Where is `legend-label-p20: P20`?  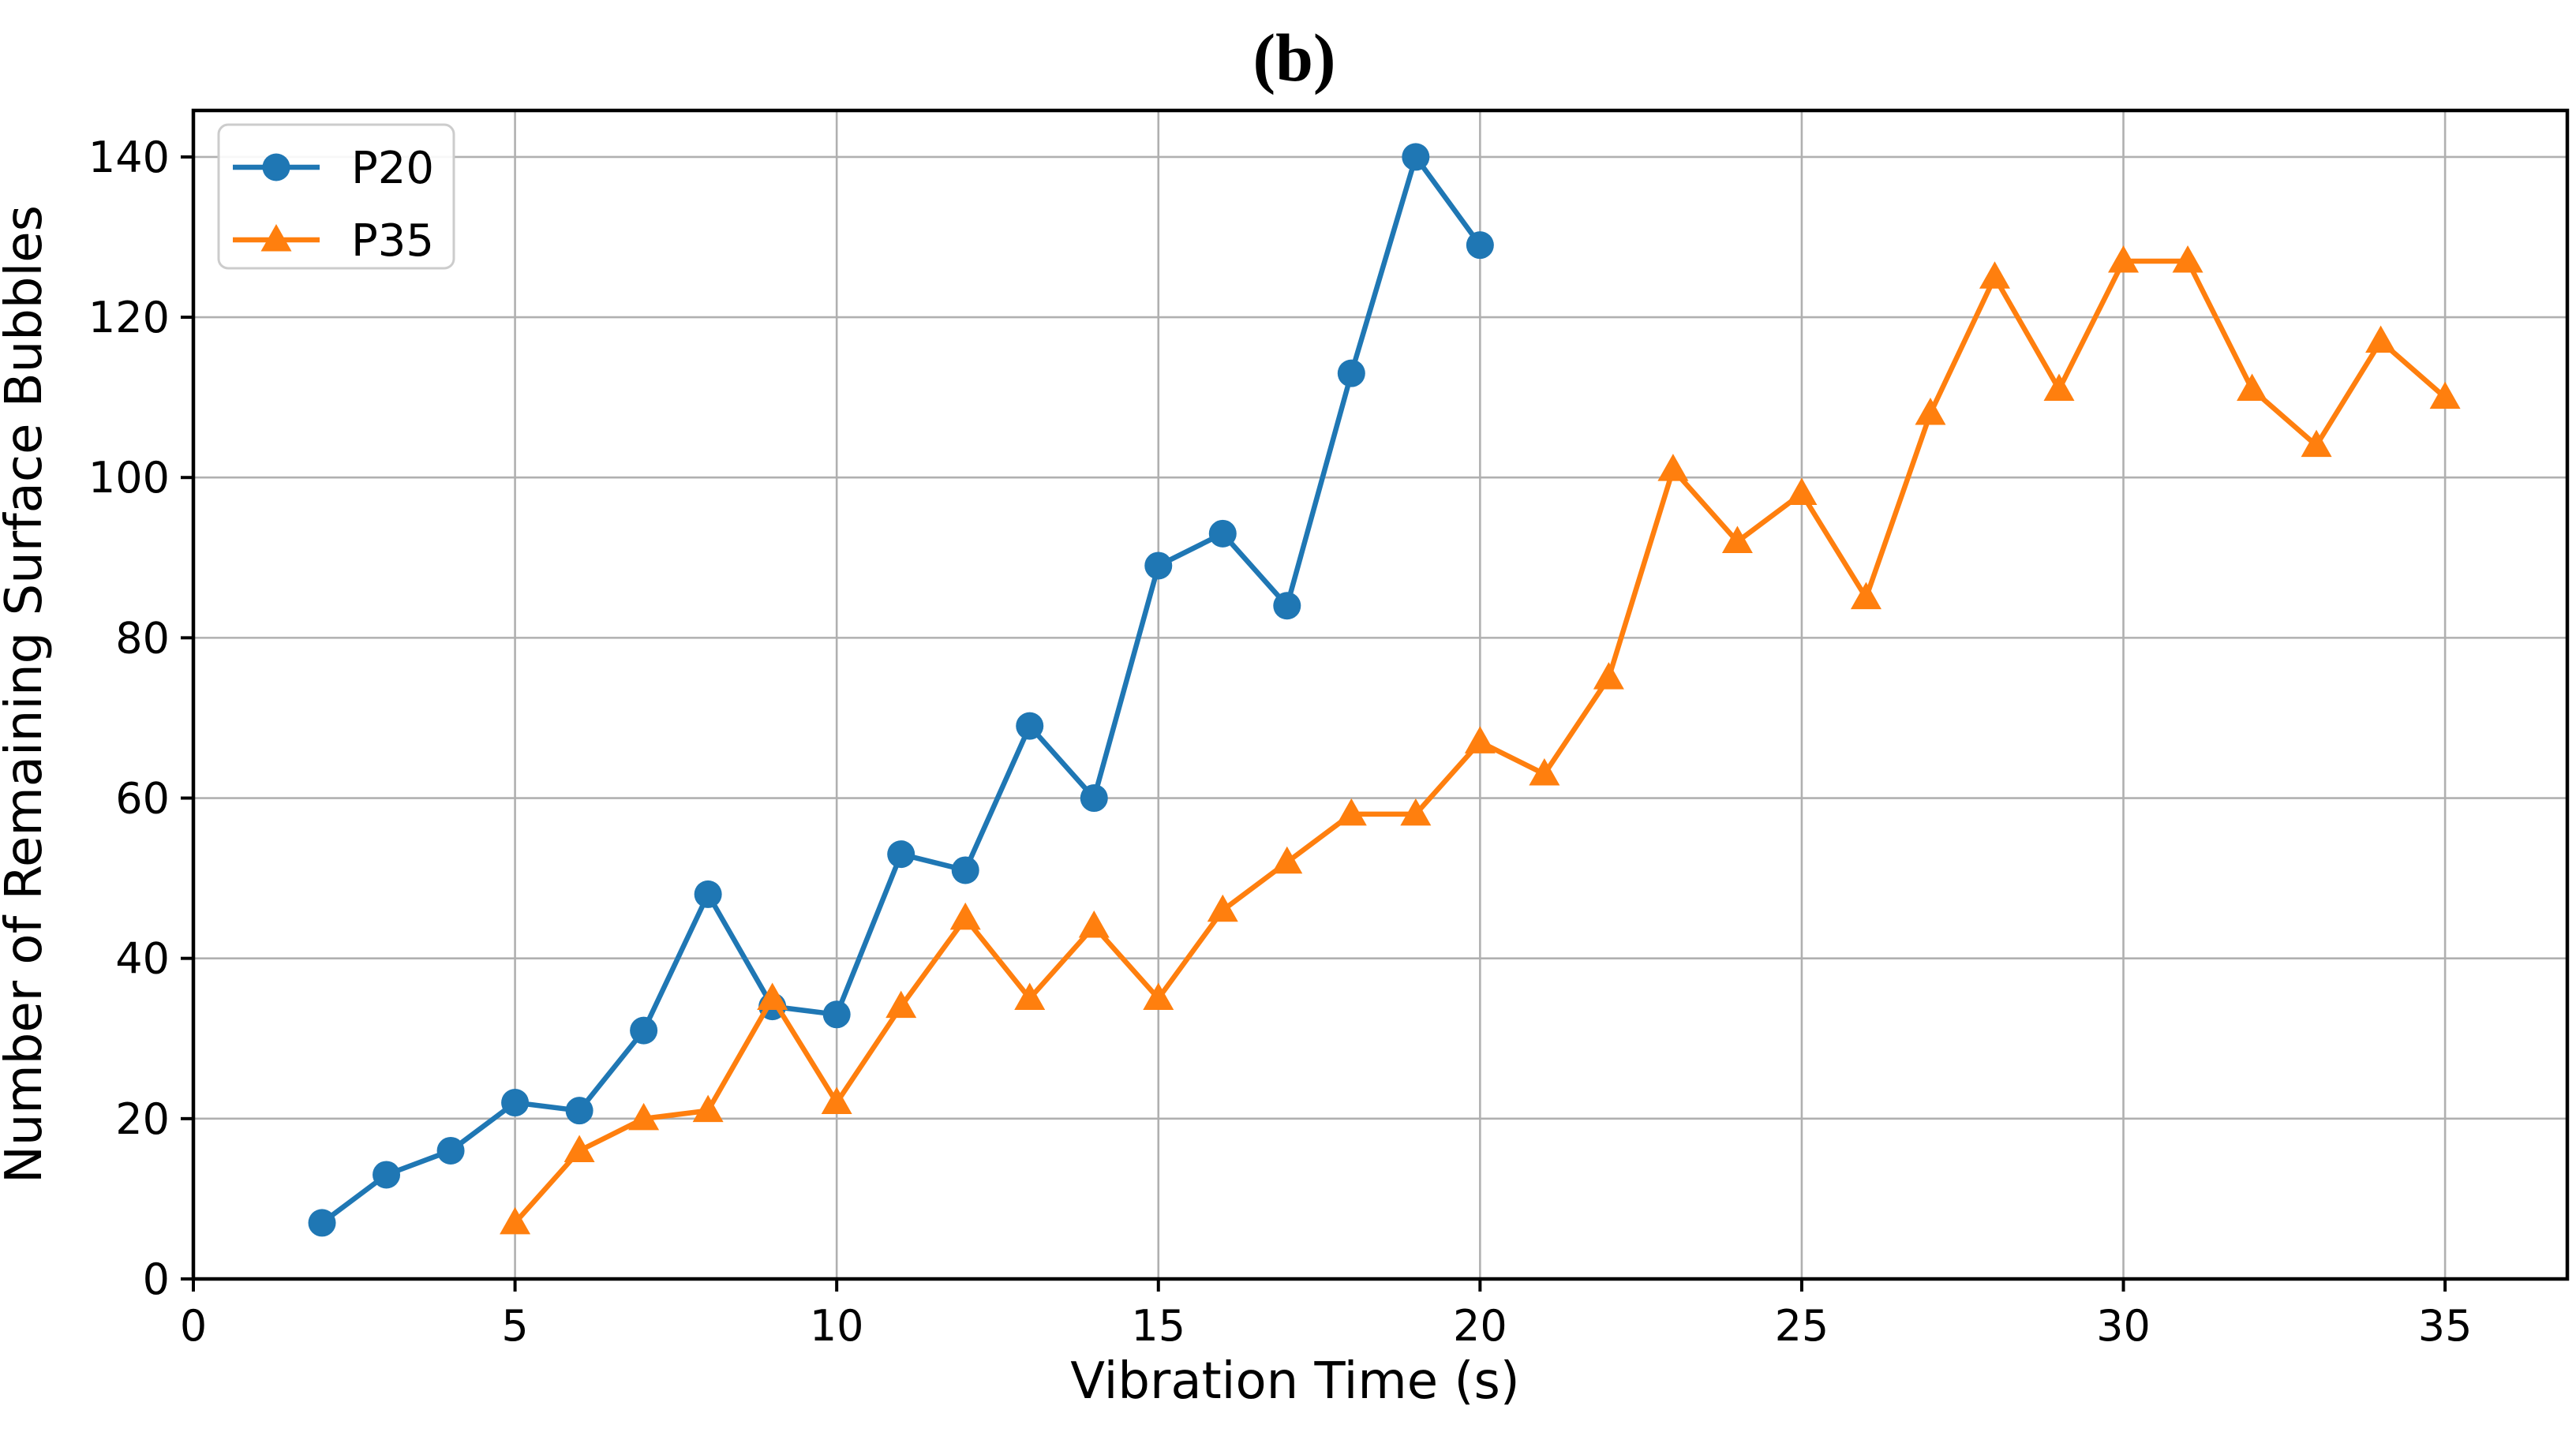 legend-label-p20: P20 is located at coordinates (392, 168).